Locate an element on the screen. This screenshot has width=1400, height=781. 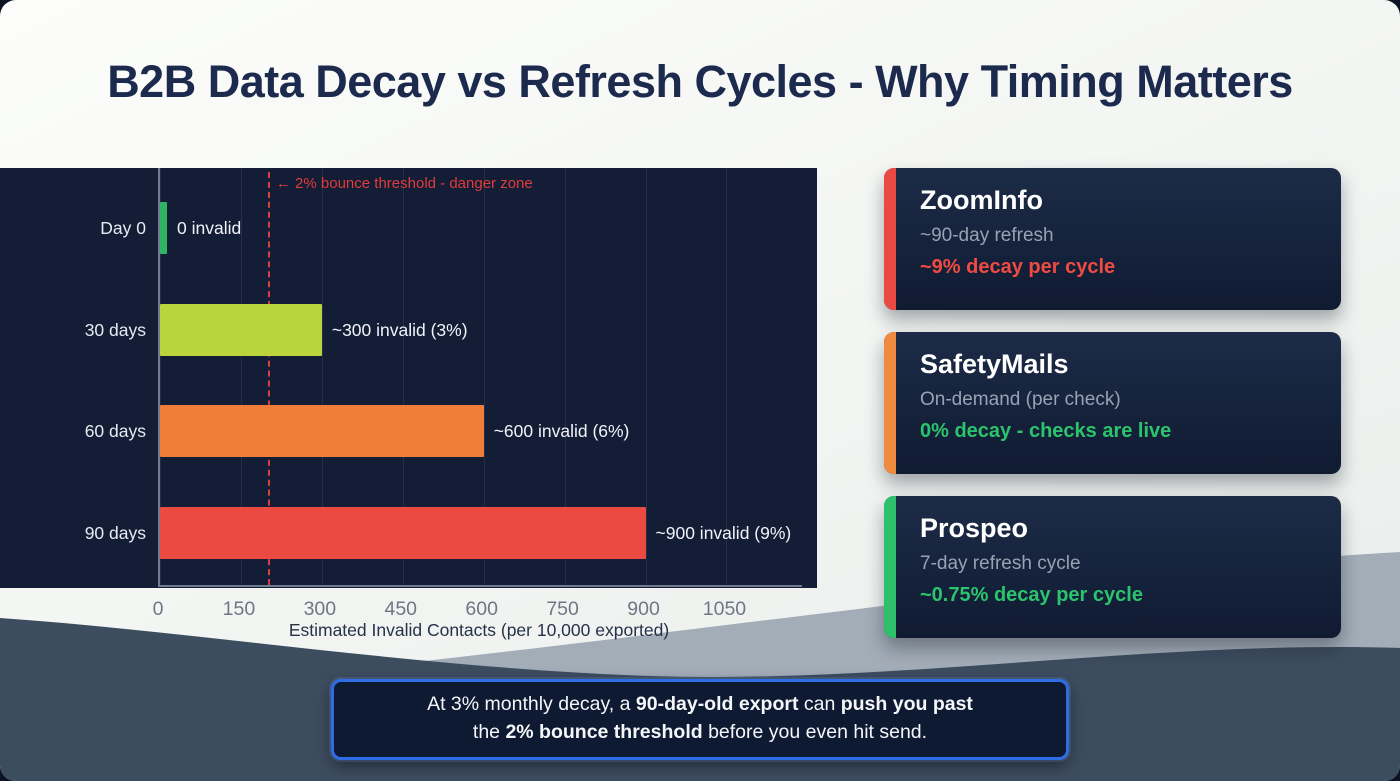
vendor-decay: 0% decay - checks are live is located at coordinates (1046, 431).